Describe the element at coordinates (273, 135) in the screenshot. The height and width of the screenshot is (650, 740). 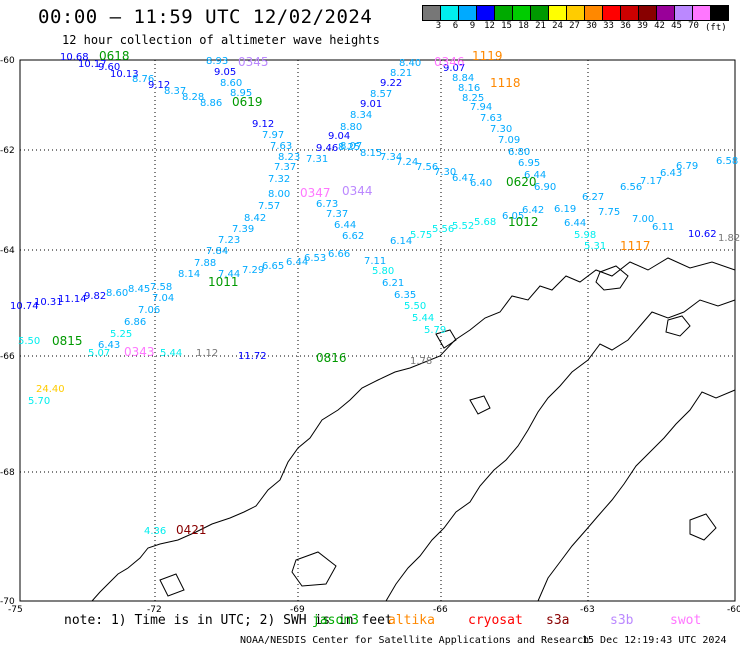
I see `wave-height-value: 7.97` at that location.